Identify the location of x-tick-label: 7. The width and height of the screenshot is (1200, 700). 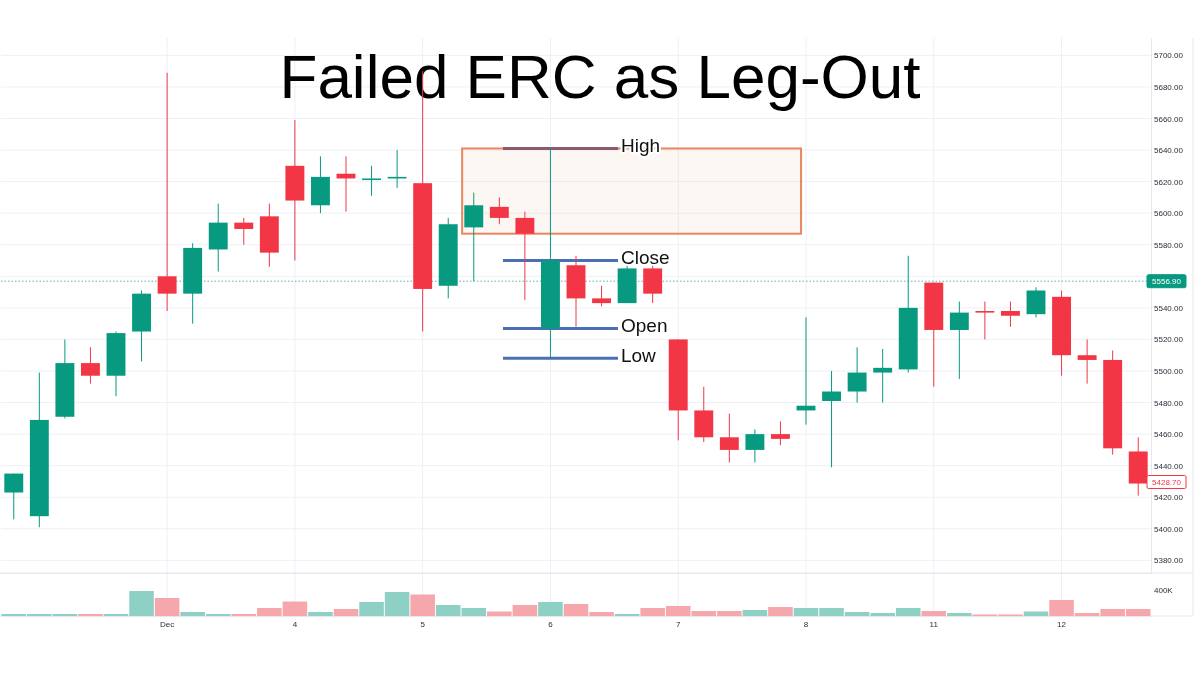
(678, 624).